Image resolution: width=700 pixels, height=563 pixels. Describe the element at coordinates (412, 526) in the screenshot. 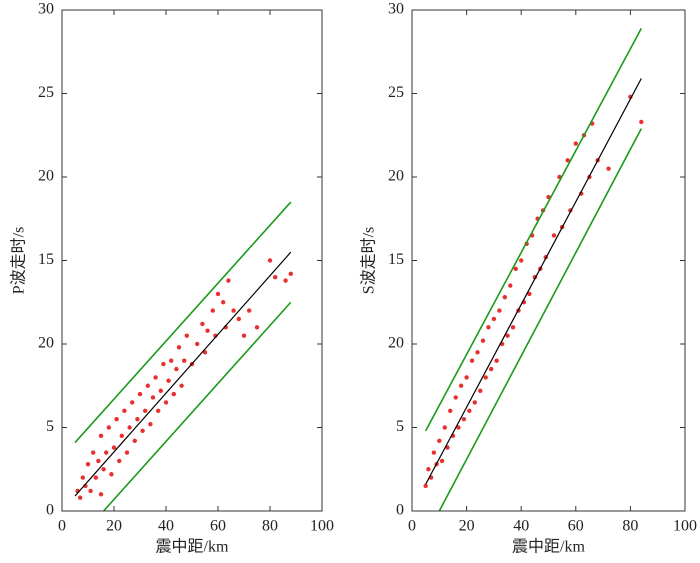

I see `x-tick-label: 0` at that location.